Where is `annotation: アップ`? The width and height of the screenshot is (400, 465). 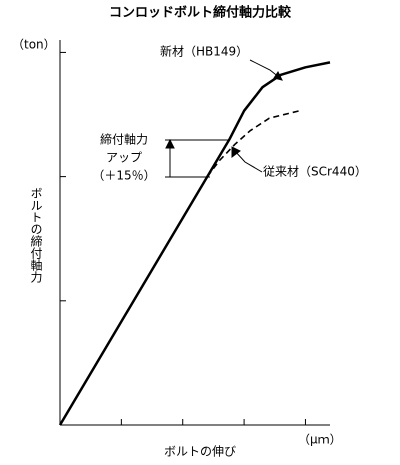
annotation: アップ is located at coordinates (124, 158).